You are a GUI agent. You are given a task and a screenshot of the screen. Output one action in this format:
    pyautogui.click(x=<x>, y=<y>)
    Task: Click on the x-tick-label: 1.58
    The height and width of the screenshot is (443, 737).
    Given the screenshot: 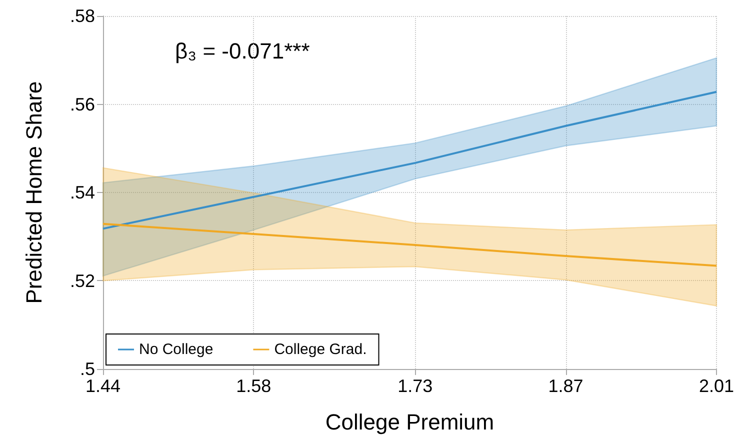 What is the action you would take?
    pyautogui.click(x=254, y=386)
    